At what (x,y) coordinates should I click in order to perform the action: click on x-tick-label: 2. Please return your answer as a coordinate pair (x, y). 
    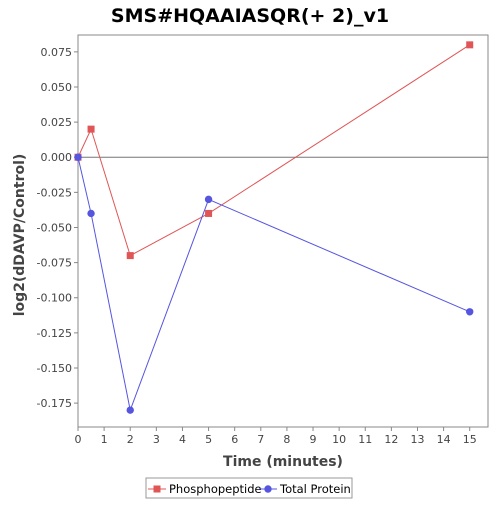
    Looking at the image, I should click on (130, 439).